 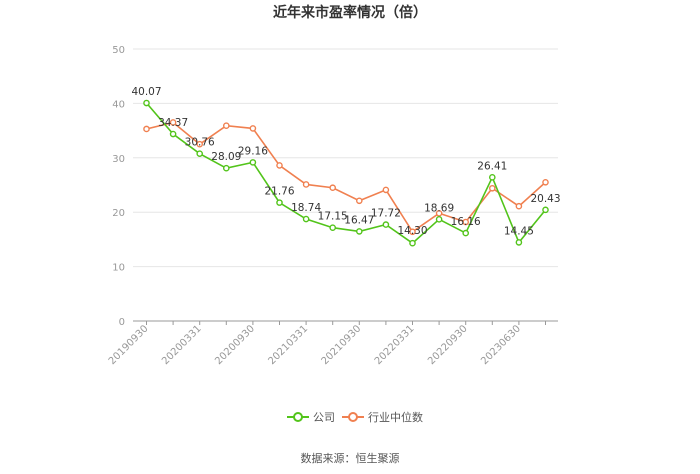 I want to click on legend-industry-median-label: 行业中位数, so click(x=395, y=417).